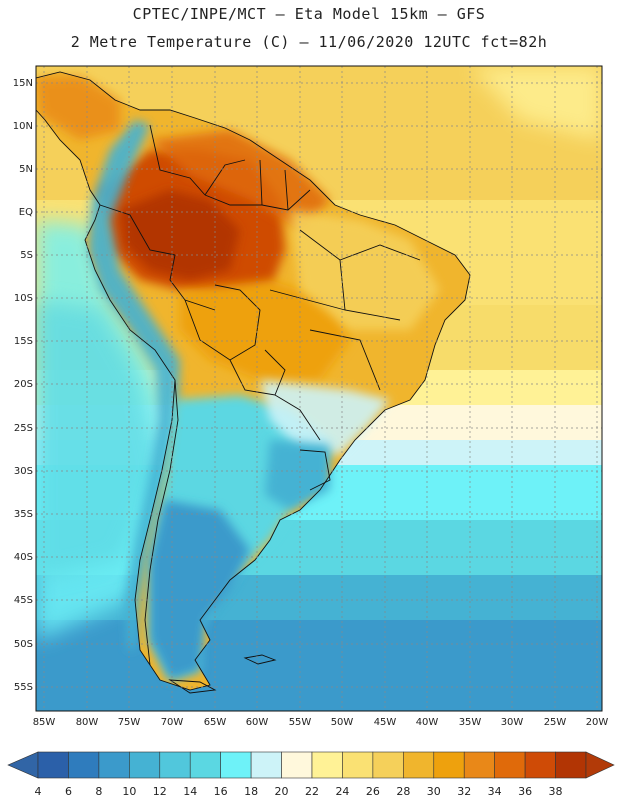 The image size is (618, 800). Describe the element at coordinates (23, 428) in the screenshot. I see `lat-label: 25S` at that location.